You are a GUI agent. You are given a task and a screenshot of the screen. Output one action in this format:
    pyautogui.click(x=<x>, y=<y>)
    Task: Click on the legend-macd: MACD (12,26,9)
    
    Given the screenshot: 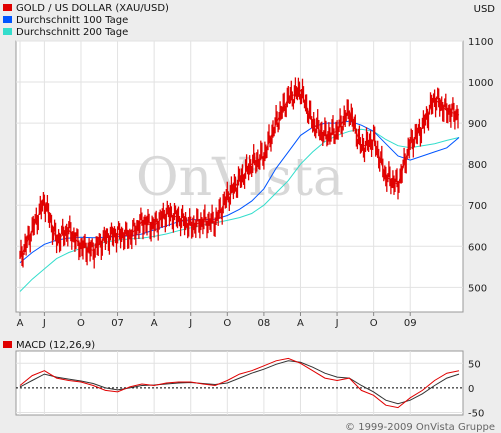 What is the action you would take?
    pyautogui.click(x=49, y=346)
    